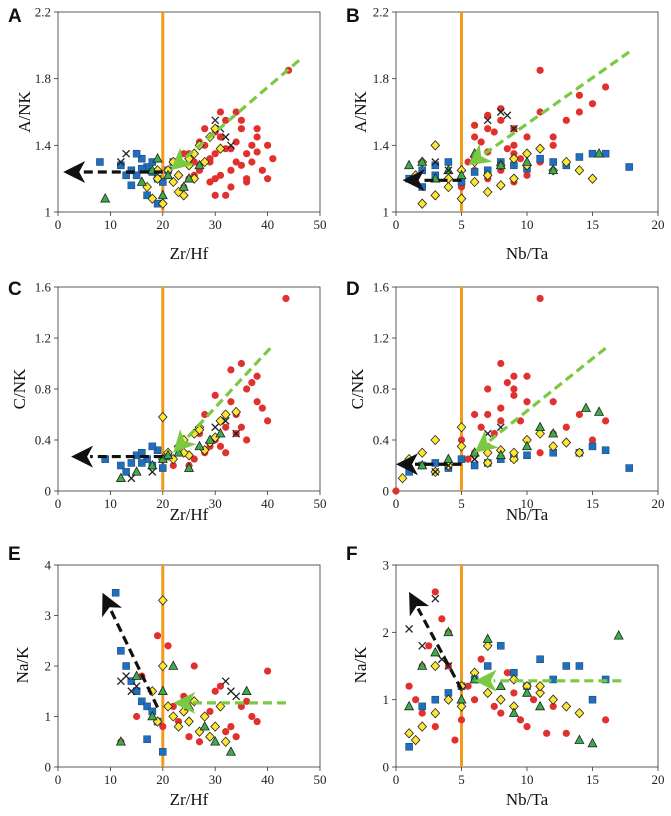 This screenshot has width=671, height=816. I want to click on y-tick-label: 4, so click(48, 565).